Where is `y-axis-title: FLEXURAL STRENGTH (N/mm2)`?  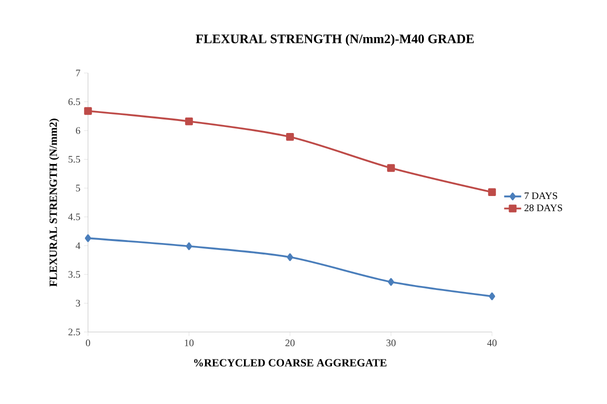
y-axis-title: FLEXURAL STRENGTH (N/mm2) is located at coordinates (54, 202).